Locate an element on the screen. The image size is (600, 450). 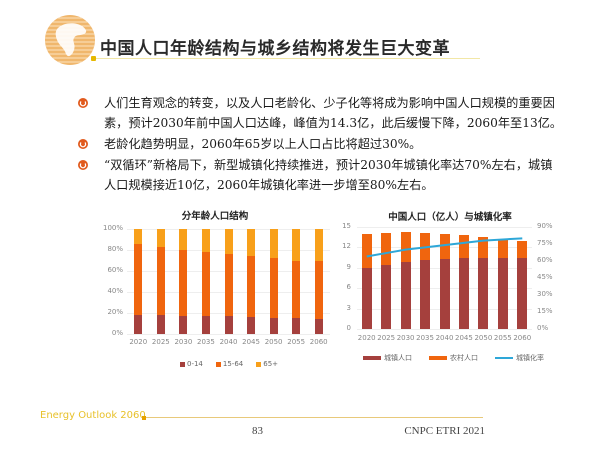
copyright: CNPC ETRI 2021 is located at coordinates (444, 431).